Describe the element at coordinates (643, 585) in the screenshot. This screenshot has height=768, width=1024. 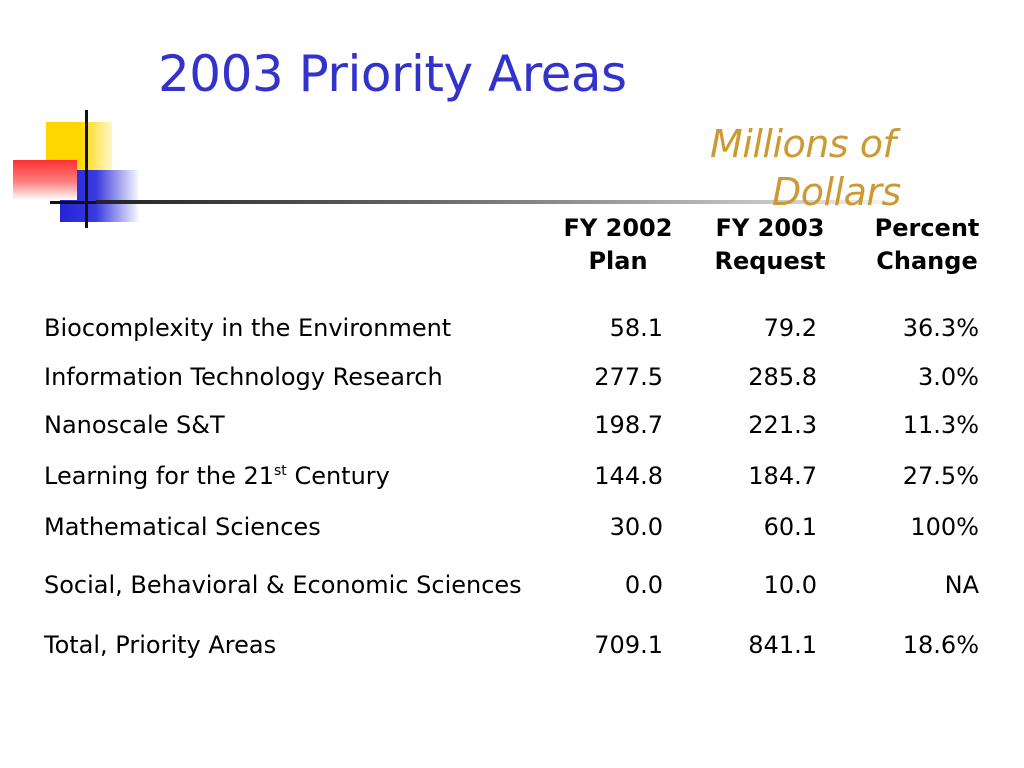
I see `row-fy2002: 0.0` at that location.